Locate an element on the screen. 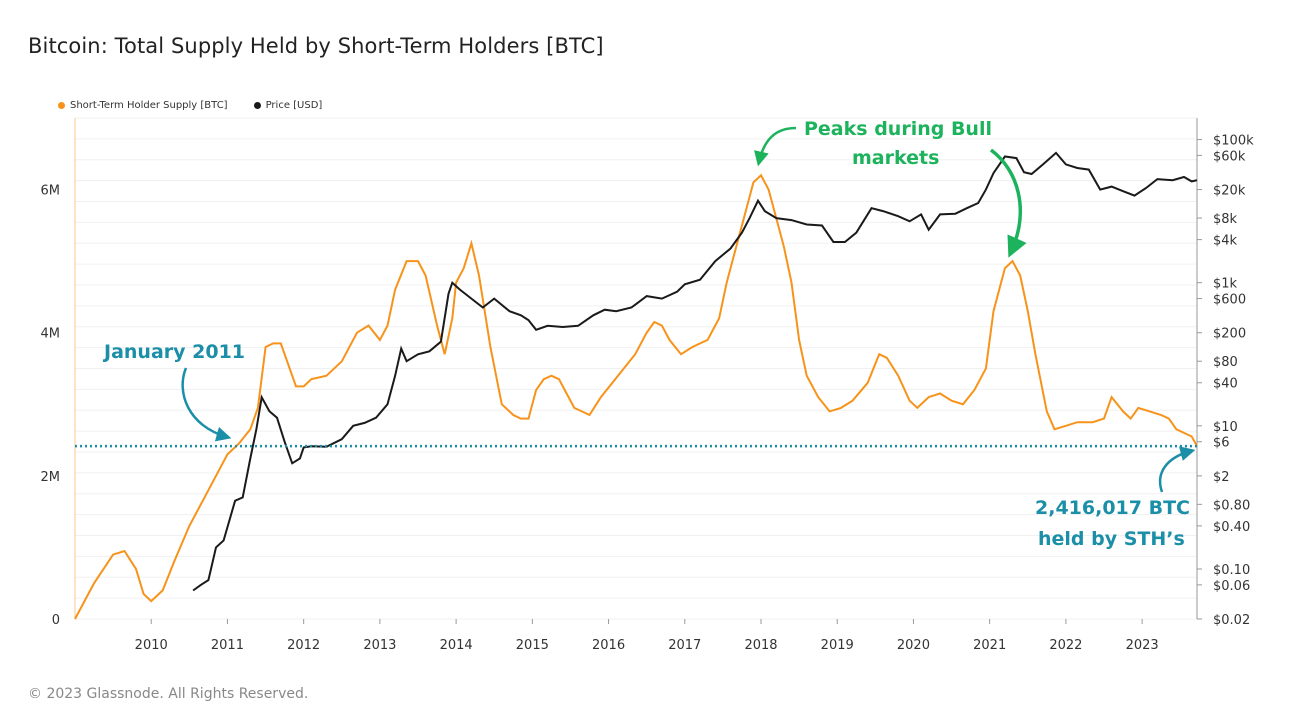 Image resolution: width=1292 pixels, height=727 pixels. legend-price-label: Price [USD] is located at coordinates (294, 105).